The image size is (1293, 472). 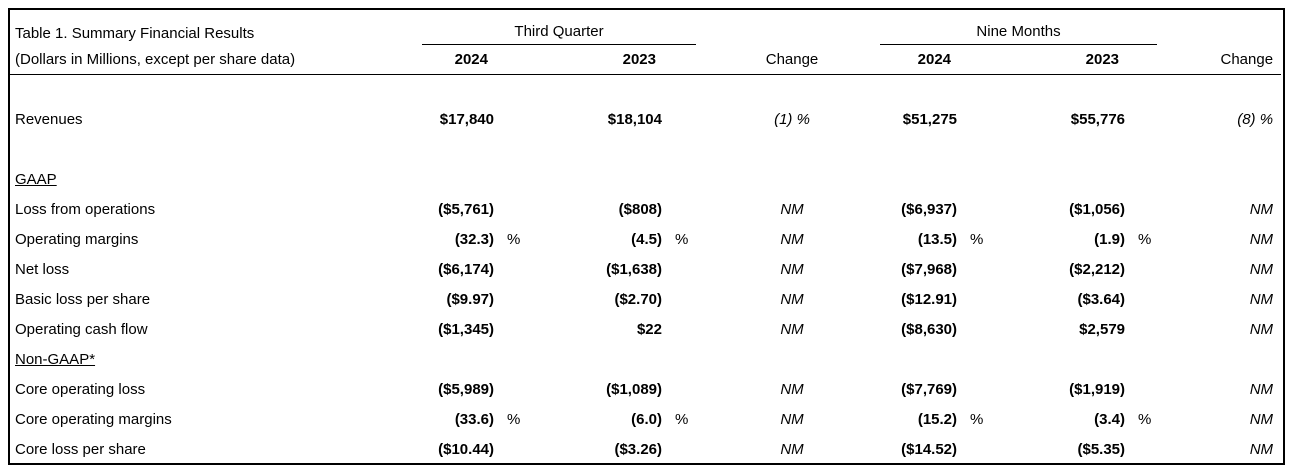 What do you see at coordinates (559, 34) in the screenshot?
I see `third-quarter-group-header: Third Quarter` at bounding box center [559, 34].